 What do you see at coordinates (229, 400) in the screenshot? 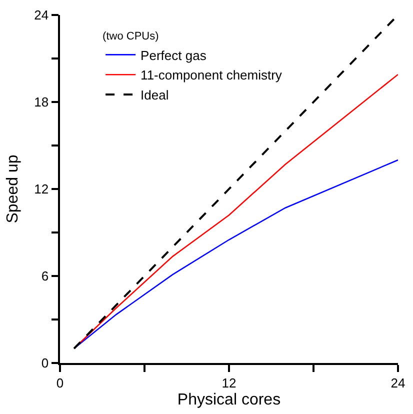
I see `x-axis-title: Physical cores` at bounding box center [229, 400].